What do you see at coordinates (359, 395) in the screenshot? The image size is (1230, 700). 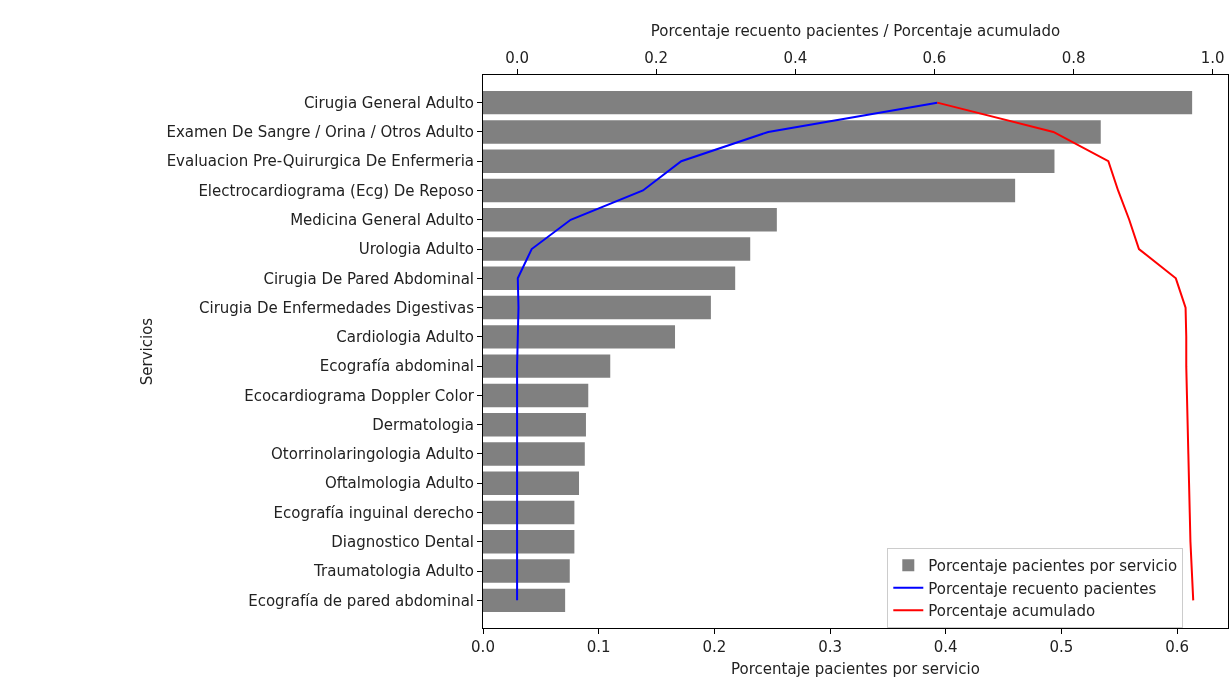 I see `y-tick-label: Ecocardiograma Doppler Color` at bounding box center [359, 395].